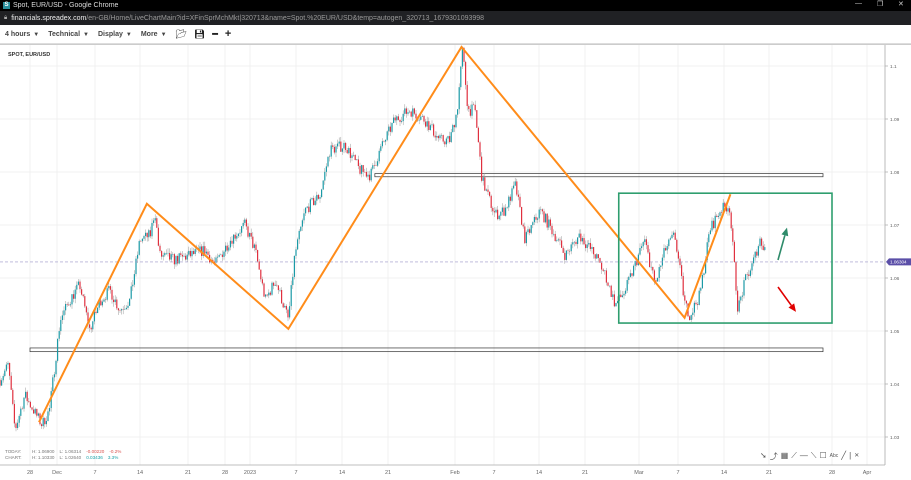  What do you see at coordinates (181, 33) in the screenshot?
I see `folder-open-icon: 📂︎` at bounding box center [181, 33].